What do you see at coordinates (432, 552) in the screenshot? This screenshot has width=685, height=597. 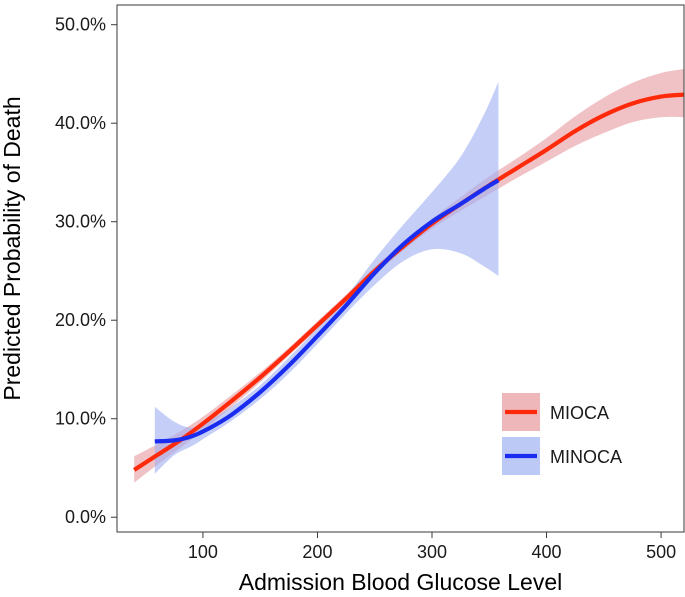 I see `x-tick-label: 300` at bounding box center [432, 552].